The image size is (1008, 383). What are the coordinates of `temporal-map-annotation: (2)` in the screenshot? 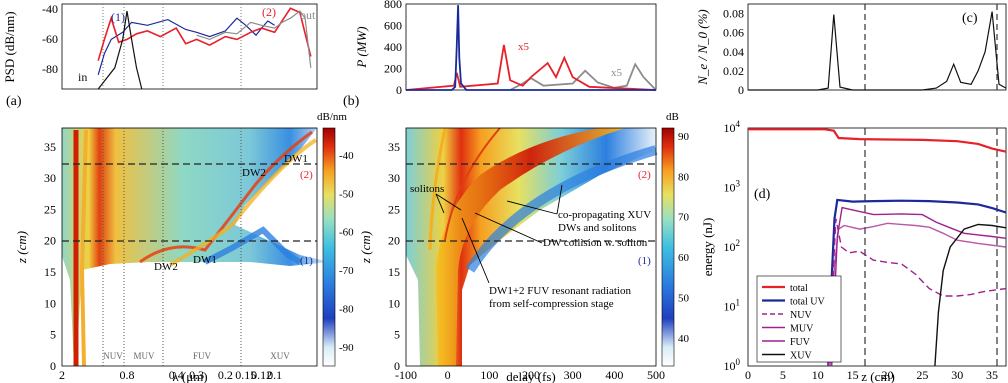 It's located at (644, 175).